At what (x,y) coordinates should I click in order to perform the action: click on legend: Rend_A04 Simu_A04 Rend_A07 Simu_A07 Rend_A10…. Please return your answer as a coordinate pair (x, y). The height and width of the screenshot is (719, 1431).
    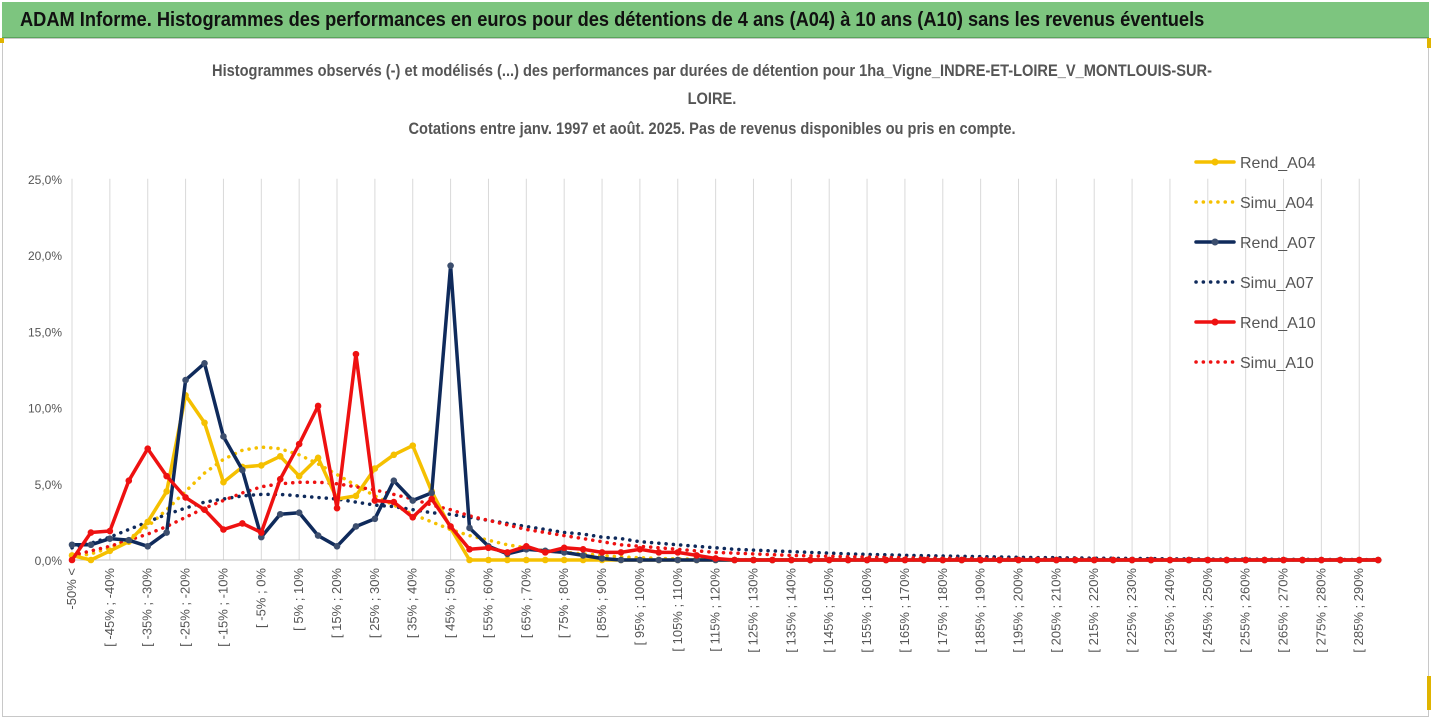
    Looking at the image, I should click on (1255, 263).